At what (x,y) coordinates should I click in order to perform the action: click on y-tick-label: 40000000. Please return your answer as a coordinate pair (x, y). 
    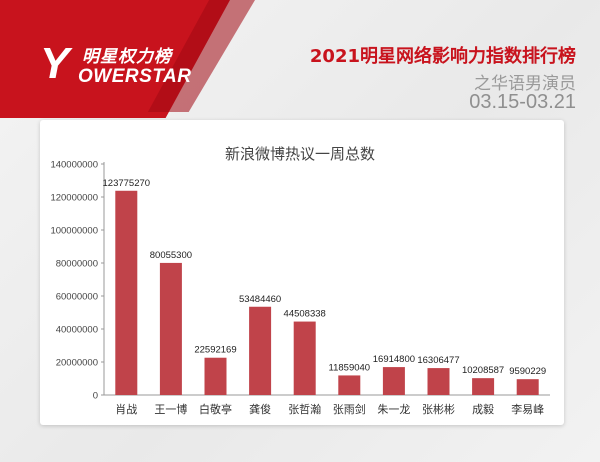
    Looking at the image, I should click on (77, 330).